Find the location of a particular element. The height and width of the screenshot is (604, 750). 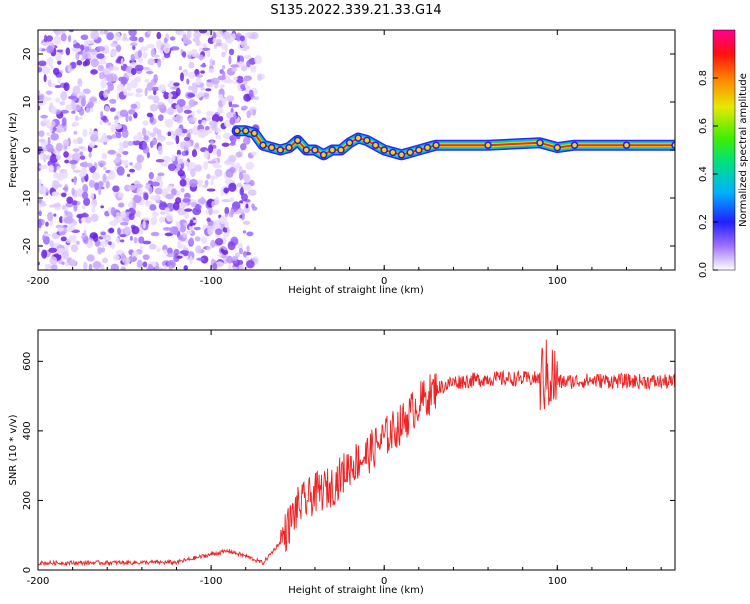

y-tick-label: -20 is located at coordinates (27, 246).